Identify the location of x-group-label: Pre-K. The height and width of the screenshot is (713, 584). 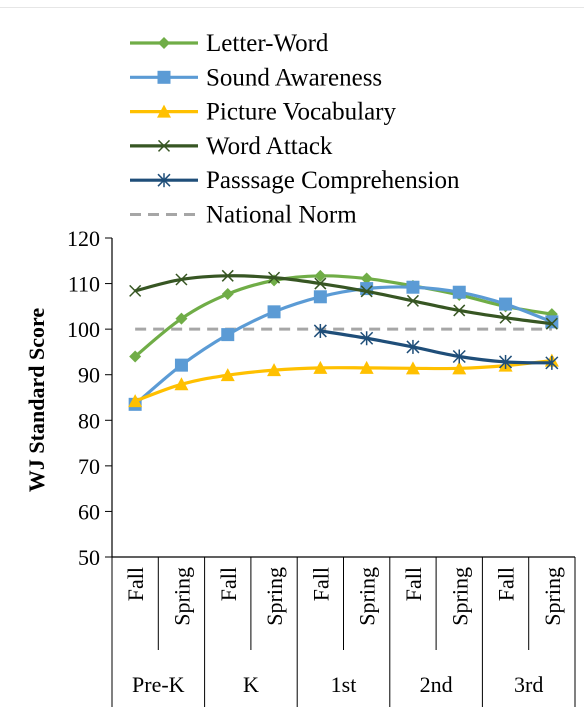
(158, 684).